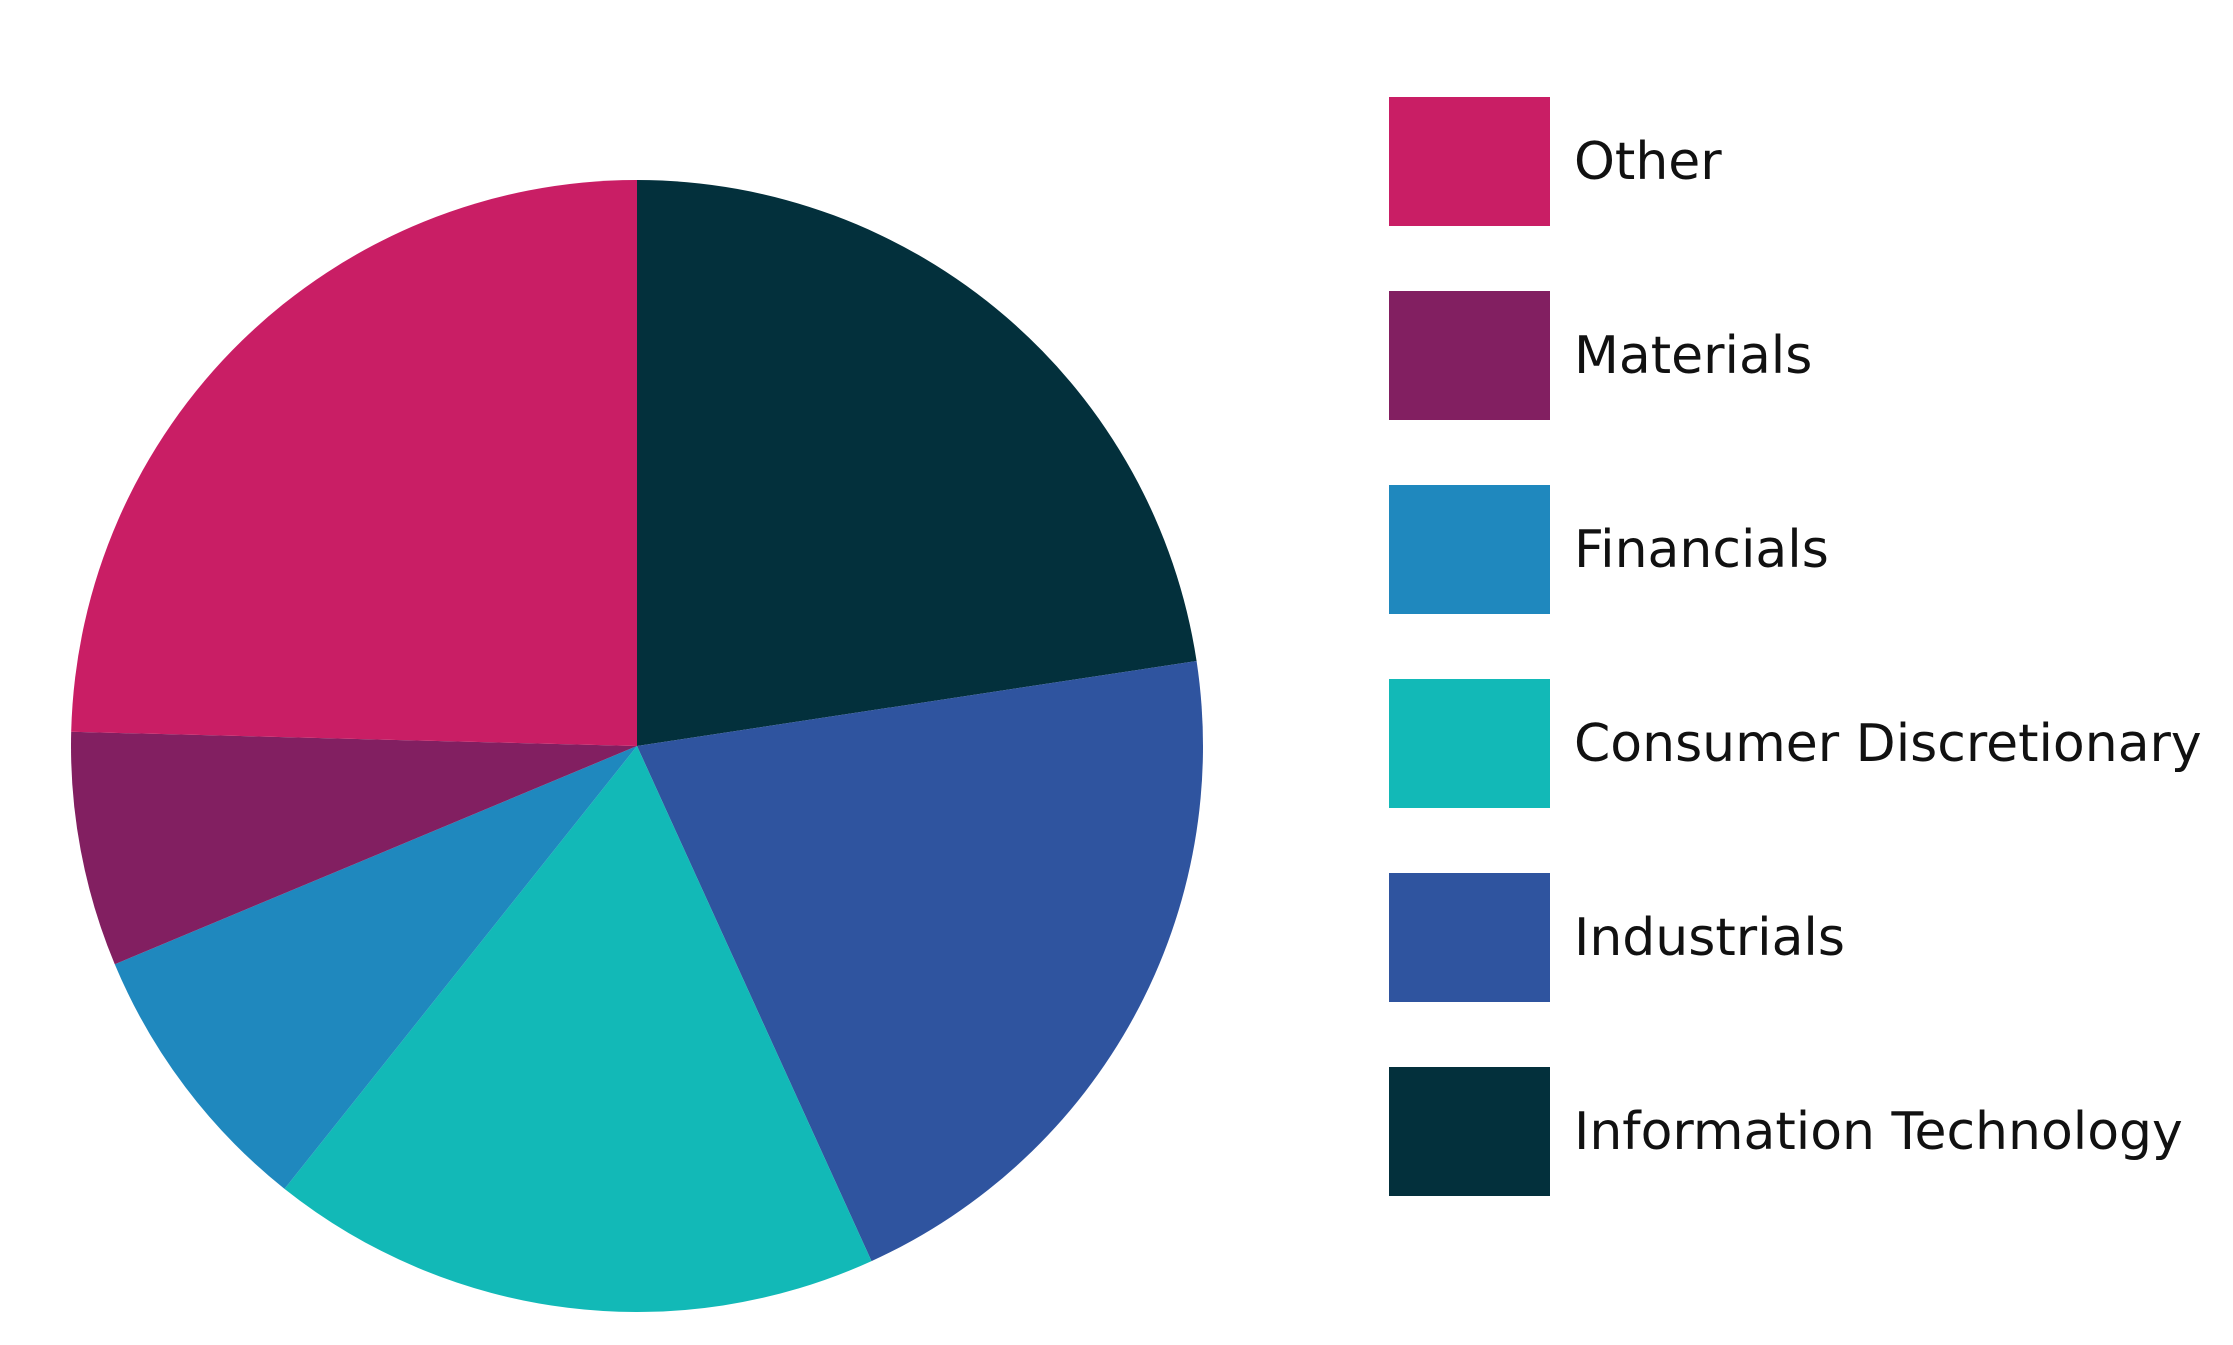  Describe the element at coordinates (1709, 937) in the screenshot. I see `legend-label-industrials: Industrials` at that location.